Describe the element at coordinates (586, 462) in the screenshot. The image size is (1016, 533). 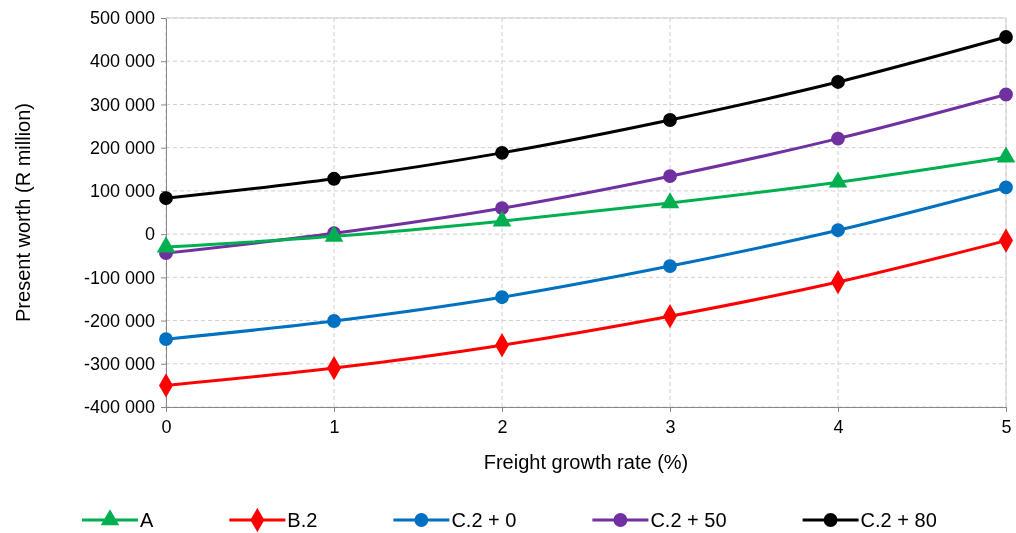
I see `x-axis-title: Freight growth rate (%)` at that location.